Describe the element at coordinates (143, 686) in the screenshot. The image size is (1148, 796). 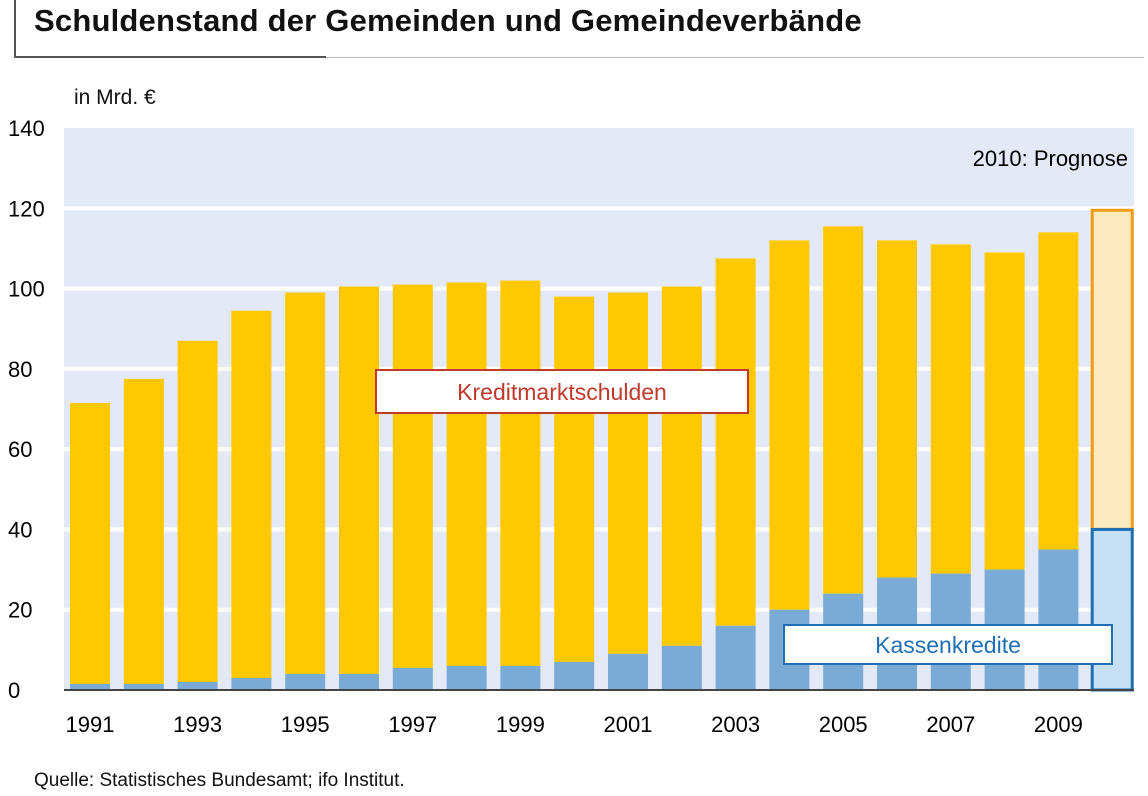
I see `bar-kassenkredite-1992` at that location.